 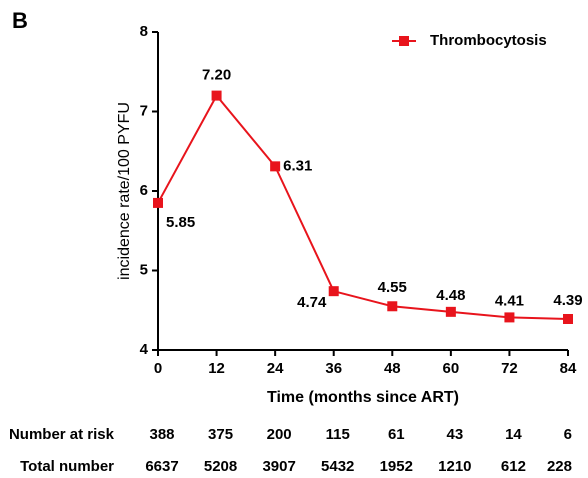 I want to click on data-label: 5.85, so click(x=180, y=222).